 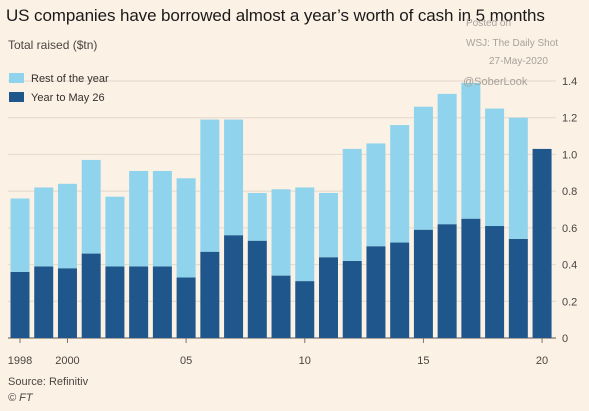 What do you see at coordinates (489, 23) in the screenshot?
I see `watermark-posted-on: Posted on` at bounding box center [489, 23].